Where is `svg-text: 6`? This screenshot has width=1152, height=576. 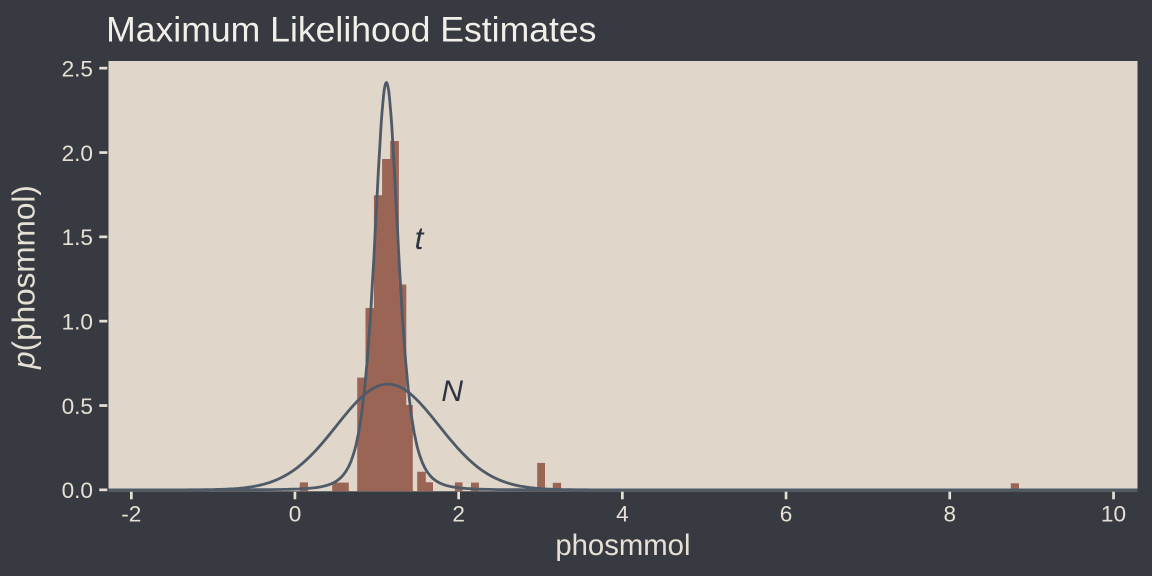
svg-text: 6 is located at coordinates (786, 513).